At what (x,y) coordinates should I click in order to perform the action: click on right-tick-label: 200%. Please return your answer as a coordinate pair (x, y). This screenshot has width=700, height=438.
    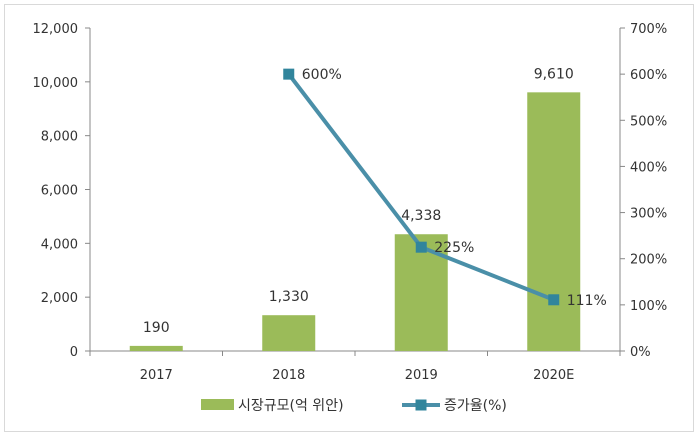
    Looking at the image, I should click on (648, 260).